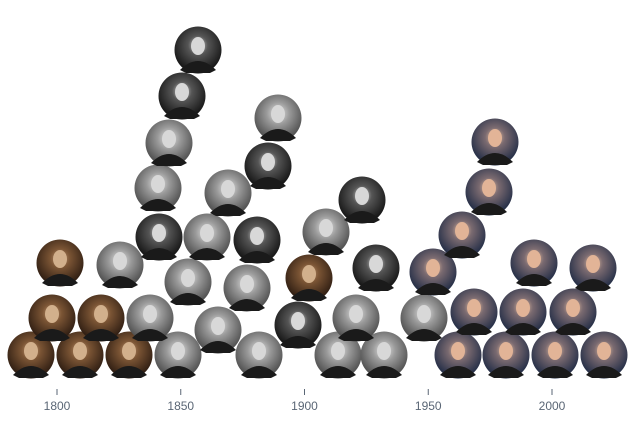 This screenshot has width=640, height=425. What do you see at coordinates (57, 406) in the screenshot?
I see `x-tick-label: 1800` at bounding box center [57, 406].